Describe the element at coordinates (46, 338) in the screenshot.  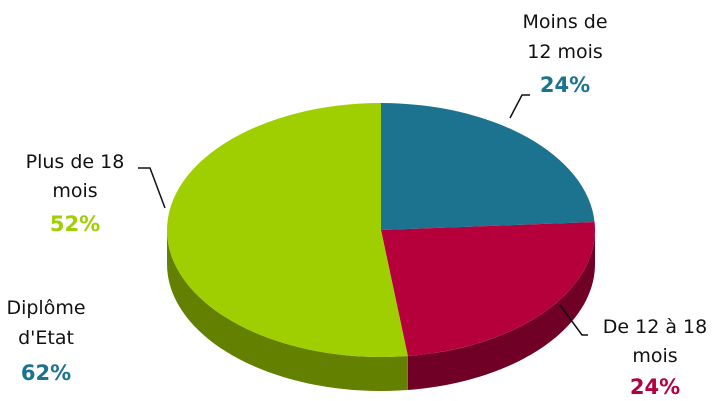
I see `annotation-label-line2: d'Etat` at that location.